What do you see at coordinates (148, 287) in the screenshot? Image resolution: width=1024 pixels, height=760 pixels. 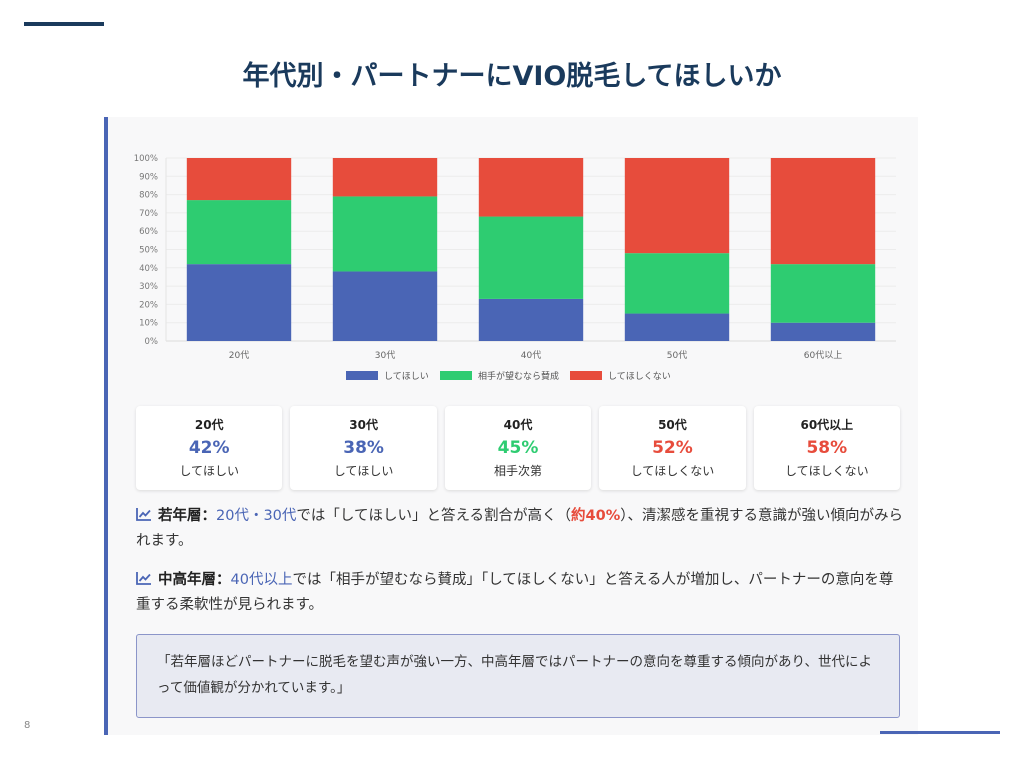 I see `y-tick-label: 30%` at bounding box center [148, 287].